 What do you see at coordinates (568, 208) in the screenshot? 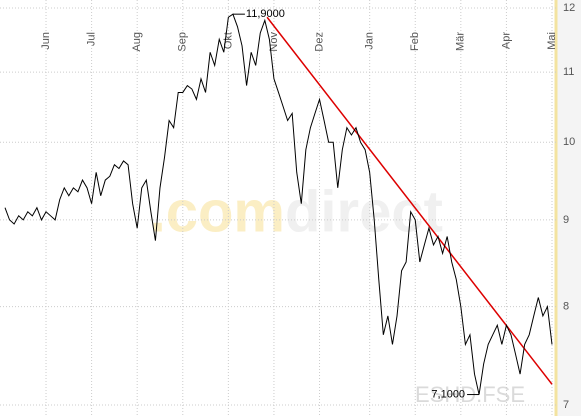
I see `axis-strip` at bounding box center [568, 208].